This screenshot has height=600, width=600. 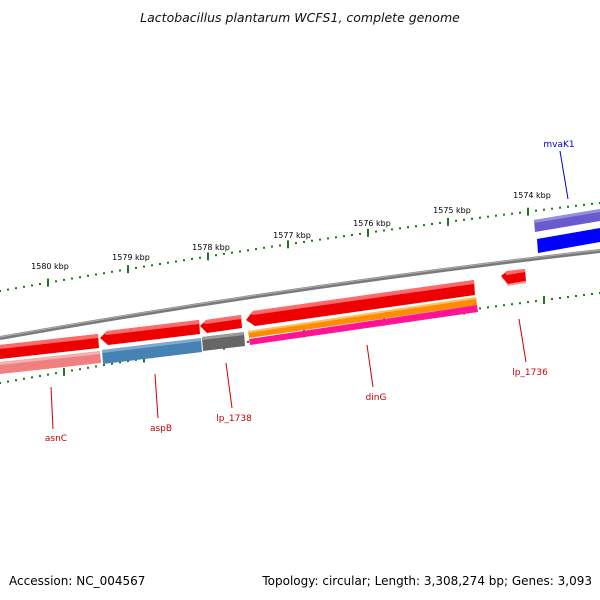 What do you see at coordinates (152, 351) in the screenshot?
I see `gene-aspB` at bounding box center [152, 351].